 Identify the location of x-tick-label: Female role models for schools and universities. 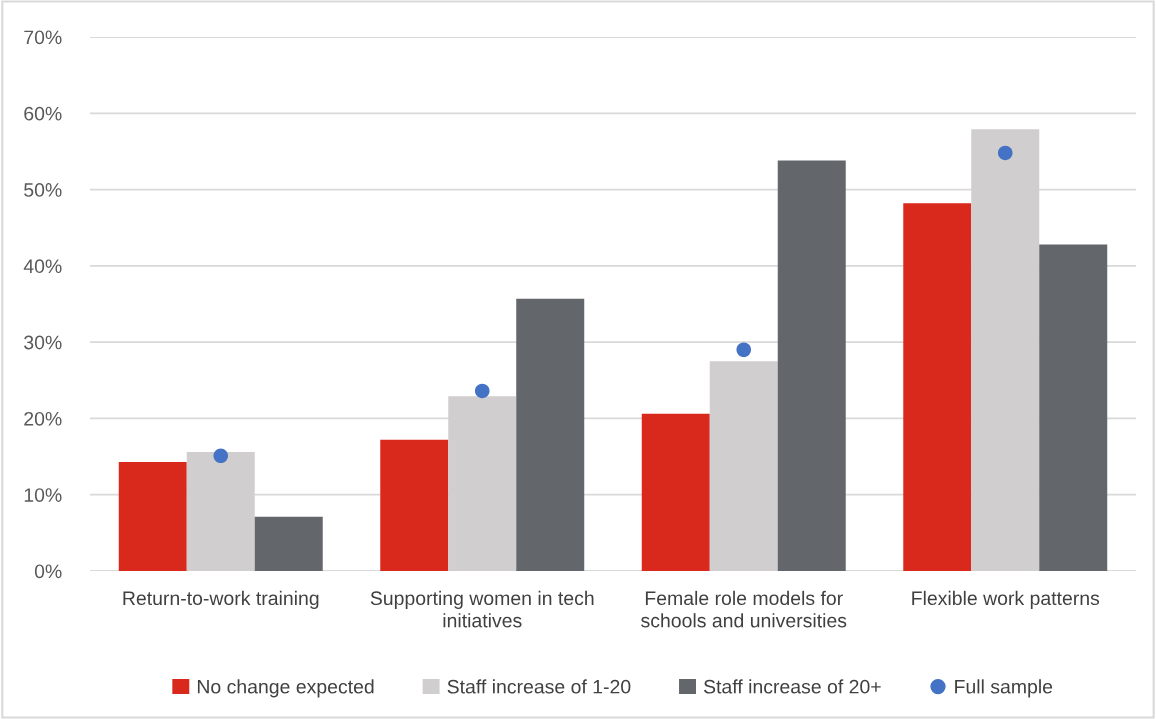
(744, 609).